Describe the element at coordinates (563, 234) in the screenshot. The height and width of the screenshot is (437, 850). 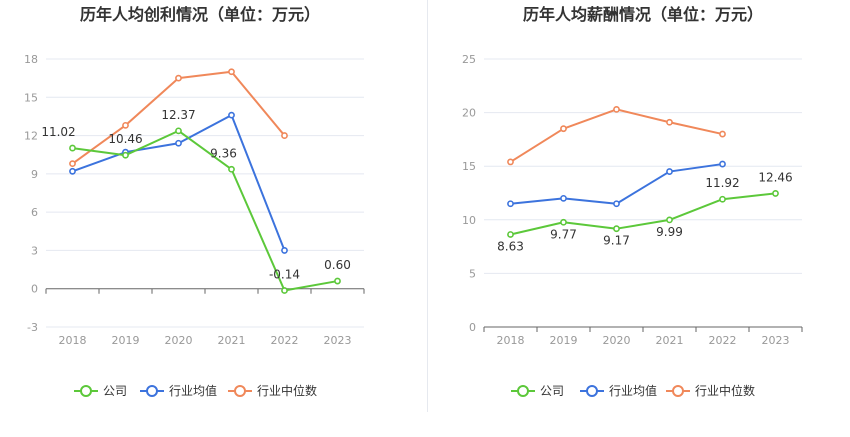
I see `data-label: 9.77` at that location.